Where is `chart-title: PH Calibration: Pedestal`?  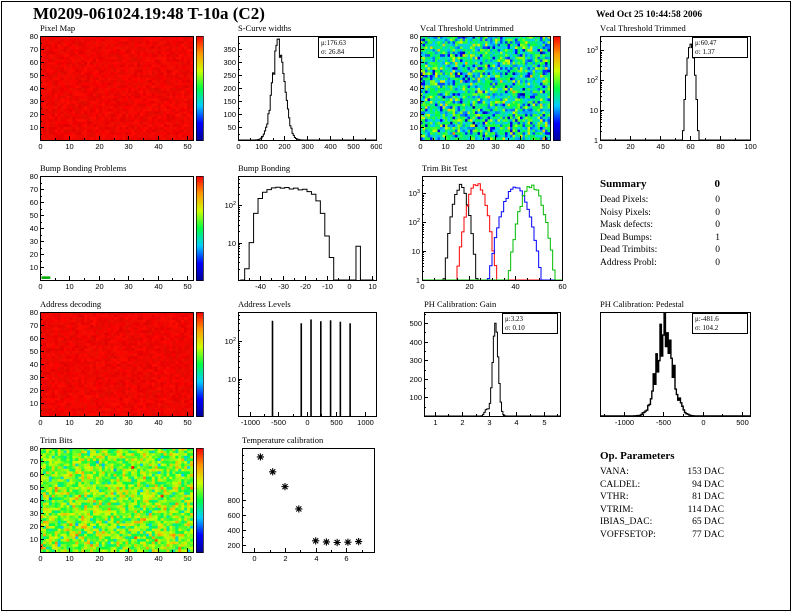 chart-title: PH Calibration: Pedestal is located at coordinates (642, 304).